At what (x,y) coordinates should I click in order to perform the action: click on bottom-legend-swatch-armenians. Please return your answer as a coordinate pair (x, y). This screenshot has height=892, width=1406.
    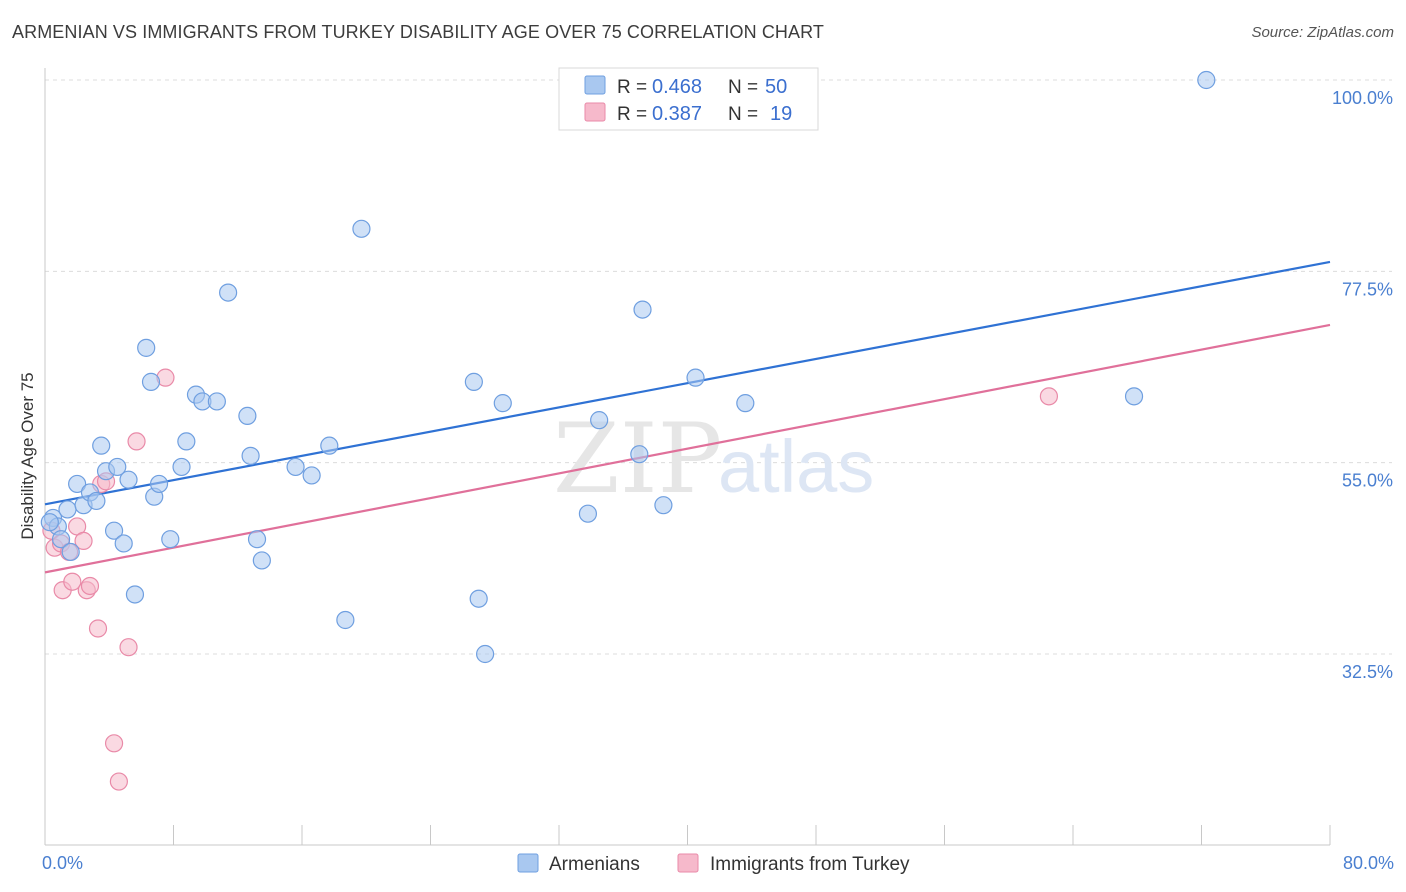
    Looking at the image, I should click on (528, 863).